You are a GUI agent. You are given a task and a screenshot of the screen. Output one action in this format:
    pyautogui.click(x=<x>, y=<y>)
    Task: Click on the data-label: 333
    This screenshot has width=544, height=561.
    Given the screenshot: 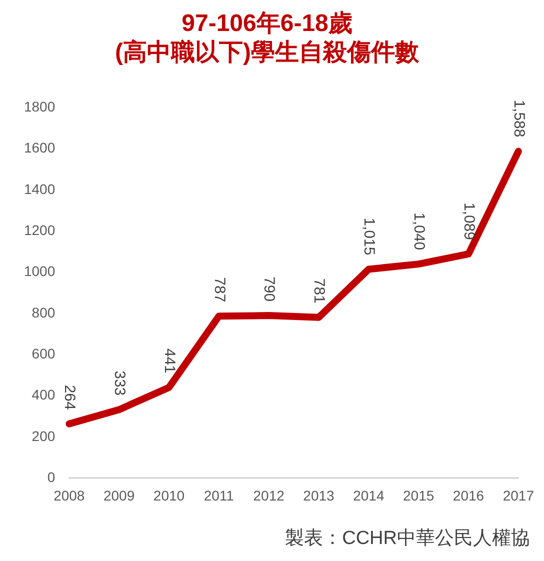 What is the action you would take?
    pyautogui.click(x=119, y=383)
    